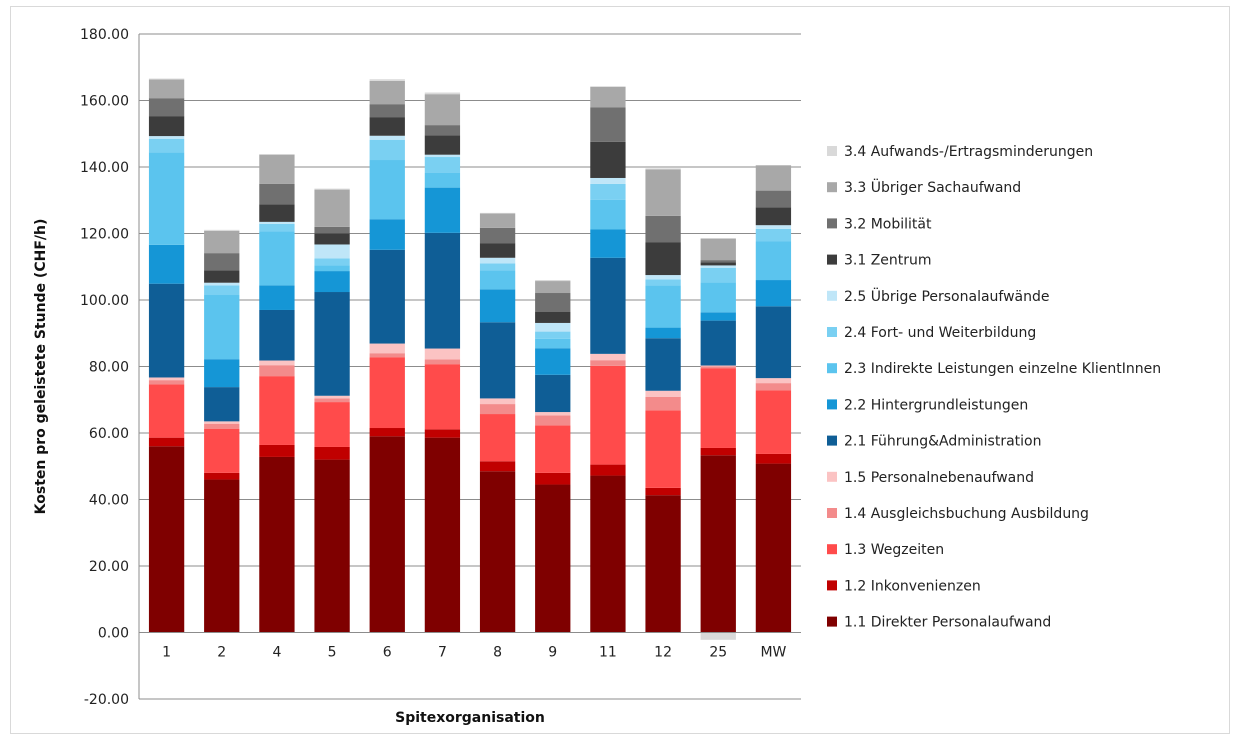 The height and width of the screenshot is (740, 1235). What do you see at coordinates (387, 653) in the screenshot?
I see `x-tick-label: 6` at bounding box center [387, 653].